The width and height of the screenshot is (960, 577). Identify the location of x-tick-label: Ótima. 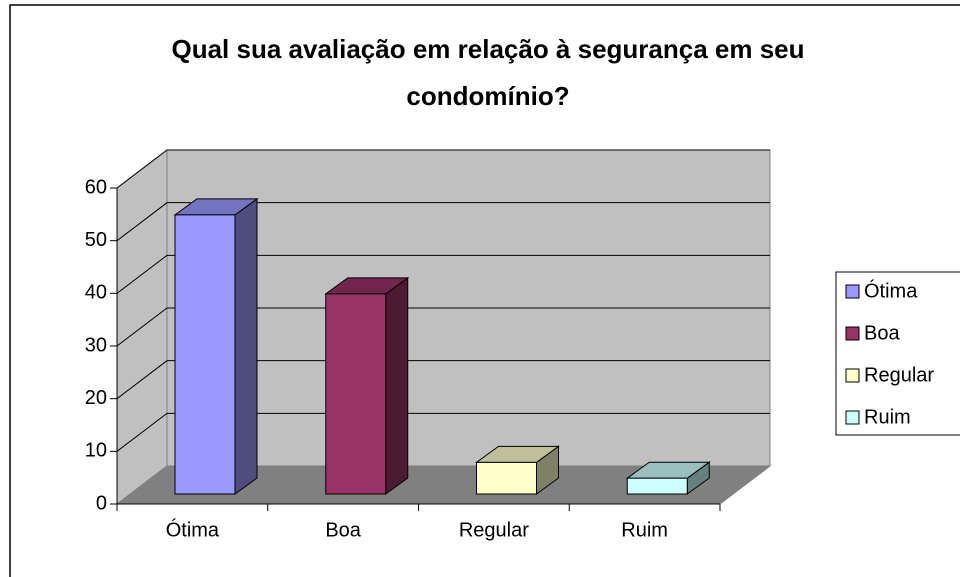
(193, 529).